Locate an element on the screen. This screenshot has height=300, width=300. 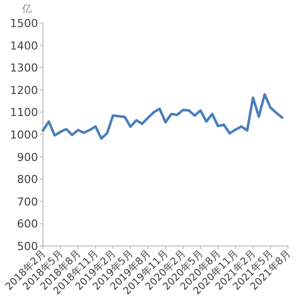
y-tick-label: 600 is located at coordinates (27, 224).